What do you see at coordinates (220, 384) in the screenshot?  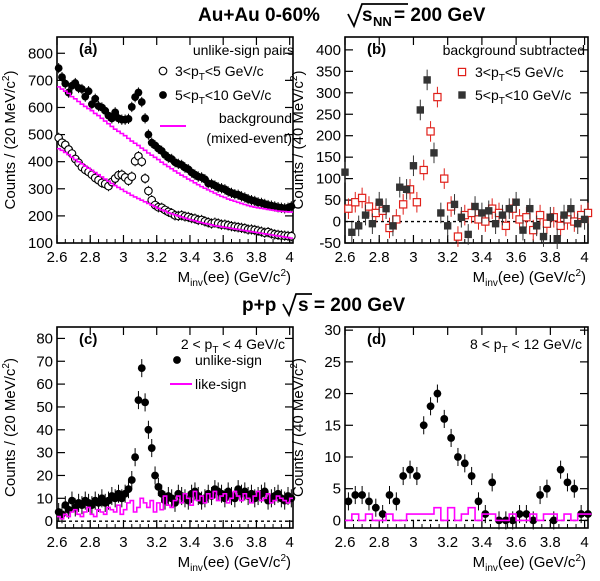 I see `legend-label-c: like-sign` at bounding box center [220, 384].